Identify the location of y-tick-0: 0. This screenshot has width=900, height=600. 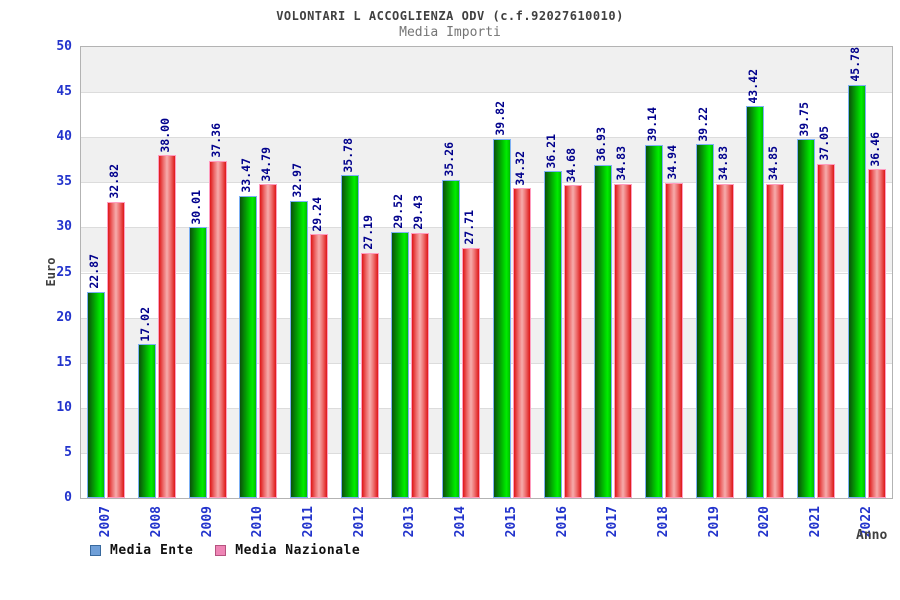
(68, 497).